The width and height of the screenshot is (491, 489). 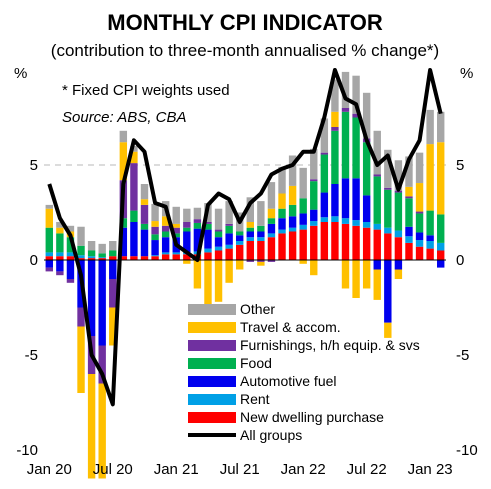 I want to click on y-unit-left: %, so click(x=20, y=73).